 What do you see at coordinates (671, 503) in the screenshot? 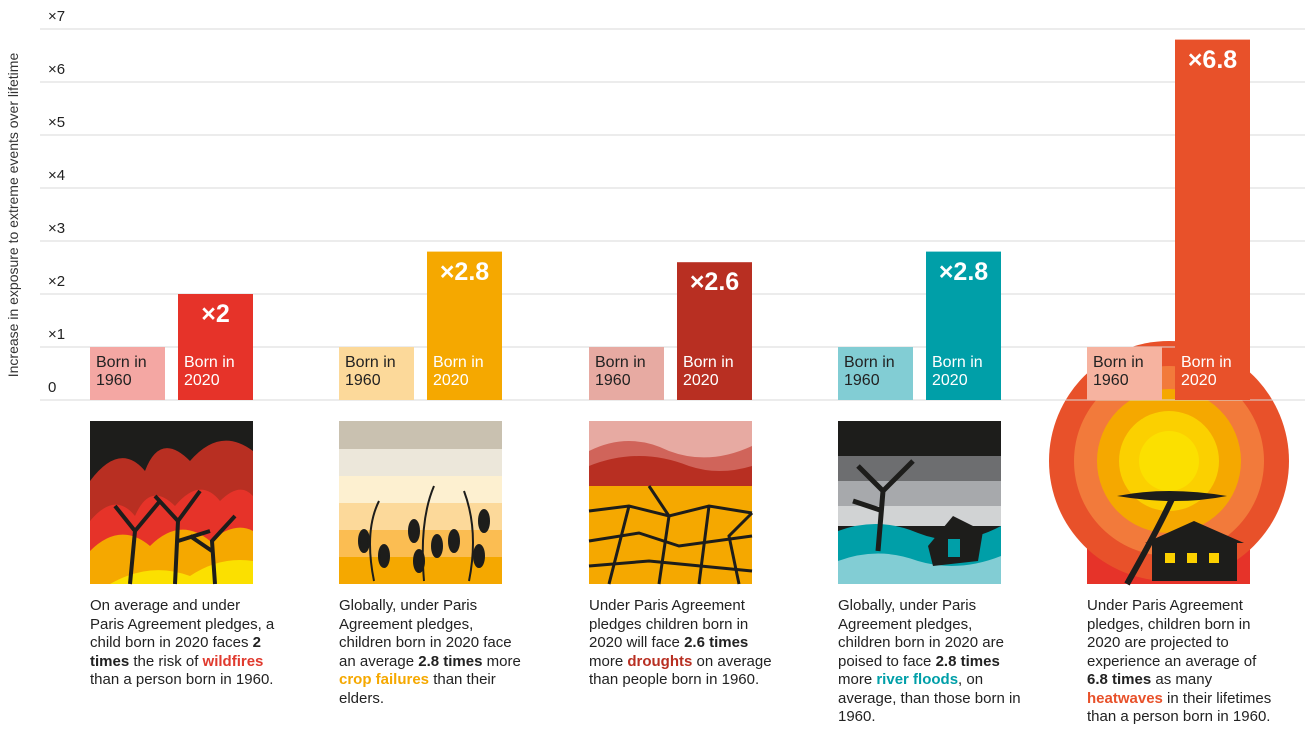
I see `drought-icon` at bounding box center [671, 503].